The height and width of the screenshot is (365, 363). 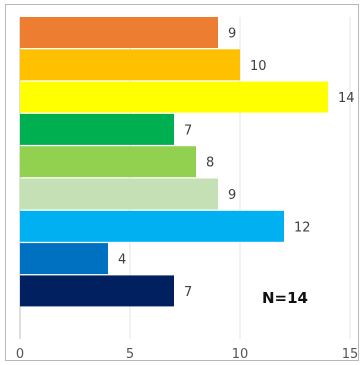 What do you see at coordinates (346, 98) in the screenshot?
I see `value-label-3: 14` at bounding box center [346, 98].